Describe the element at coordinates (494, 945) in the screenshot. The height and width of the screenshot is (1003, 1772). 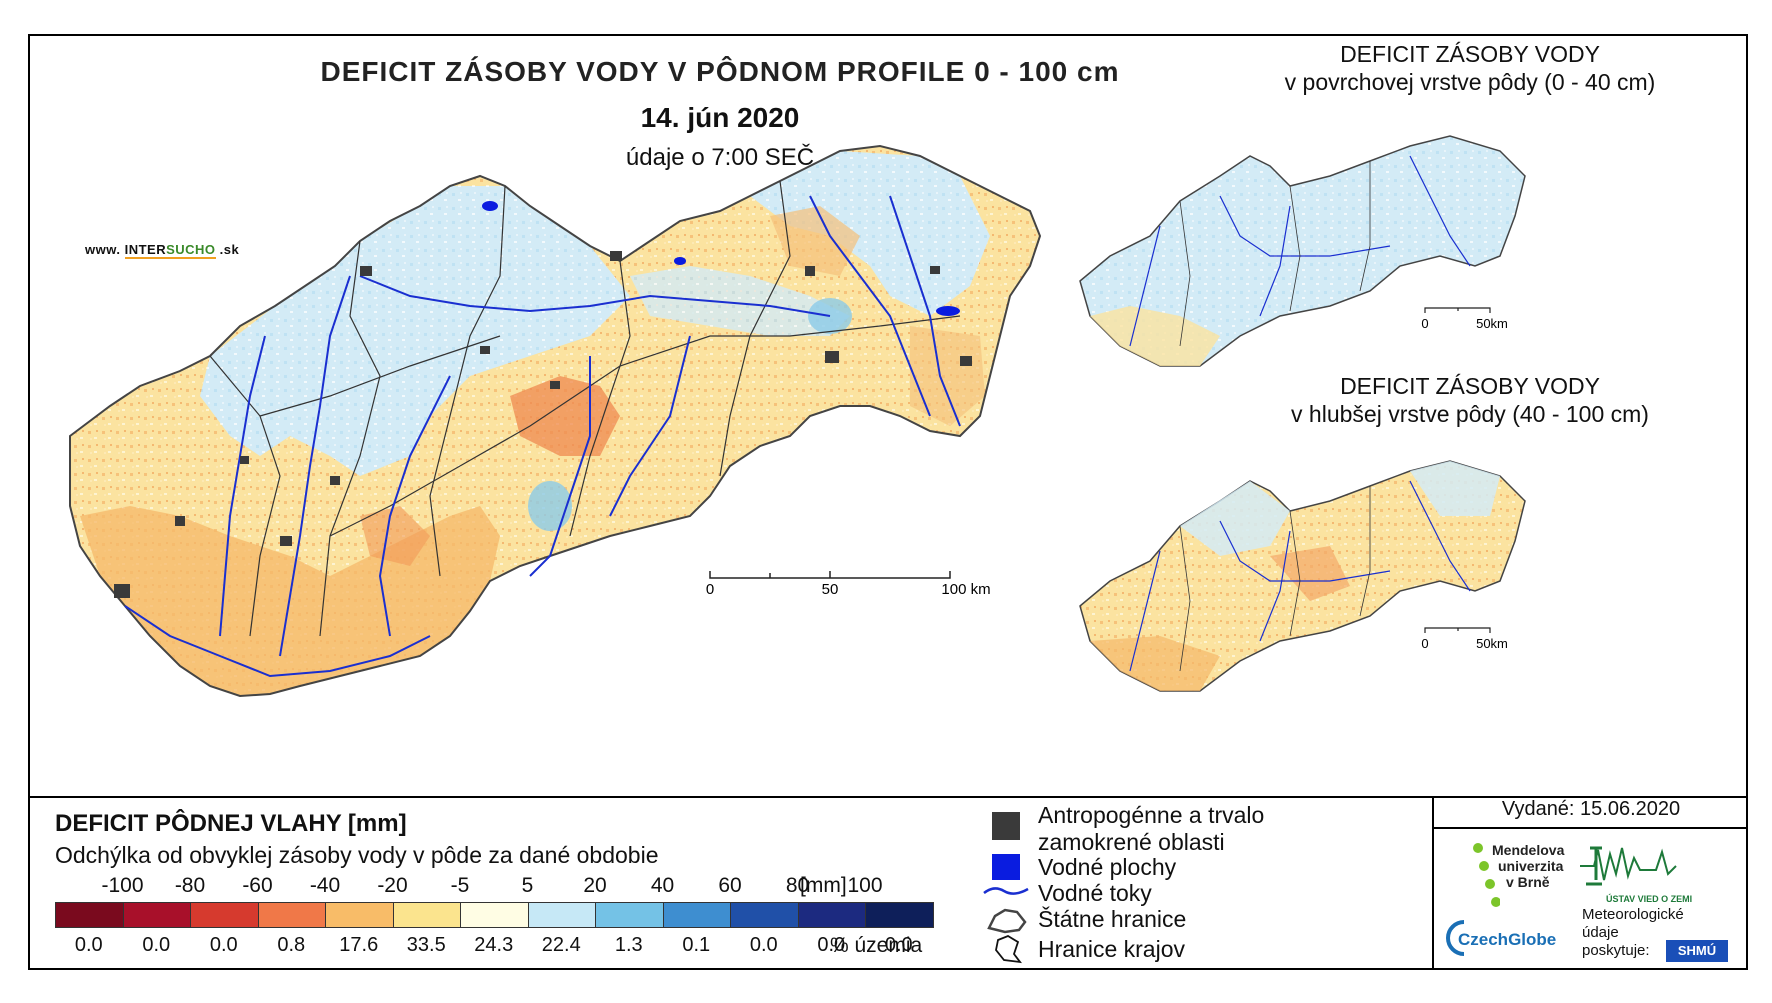
I see `legend-percentage: 24.3` at that location.